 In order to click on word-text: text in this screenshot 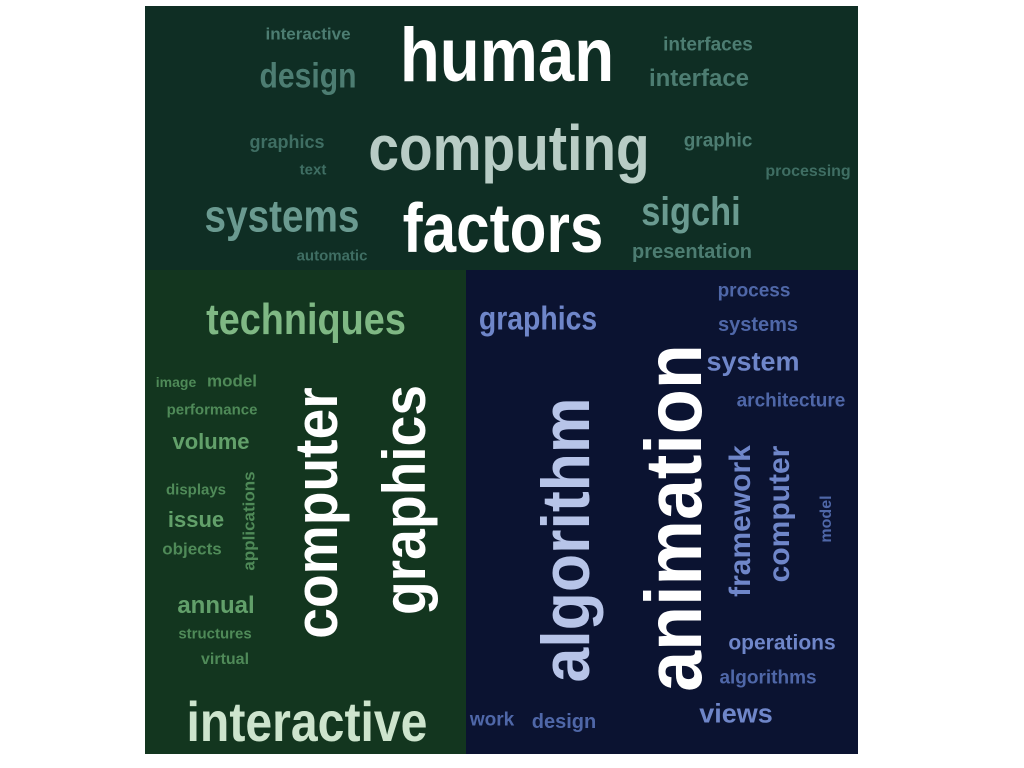, I will do `click(313, 170)`.